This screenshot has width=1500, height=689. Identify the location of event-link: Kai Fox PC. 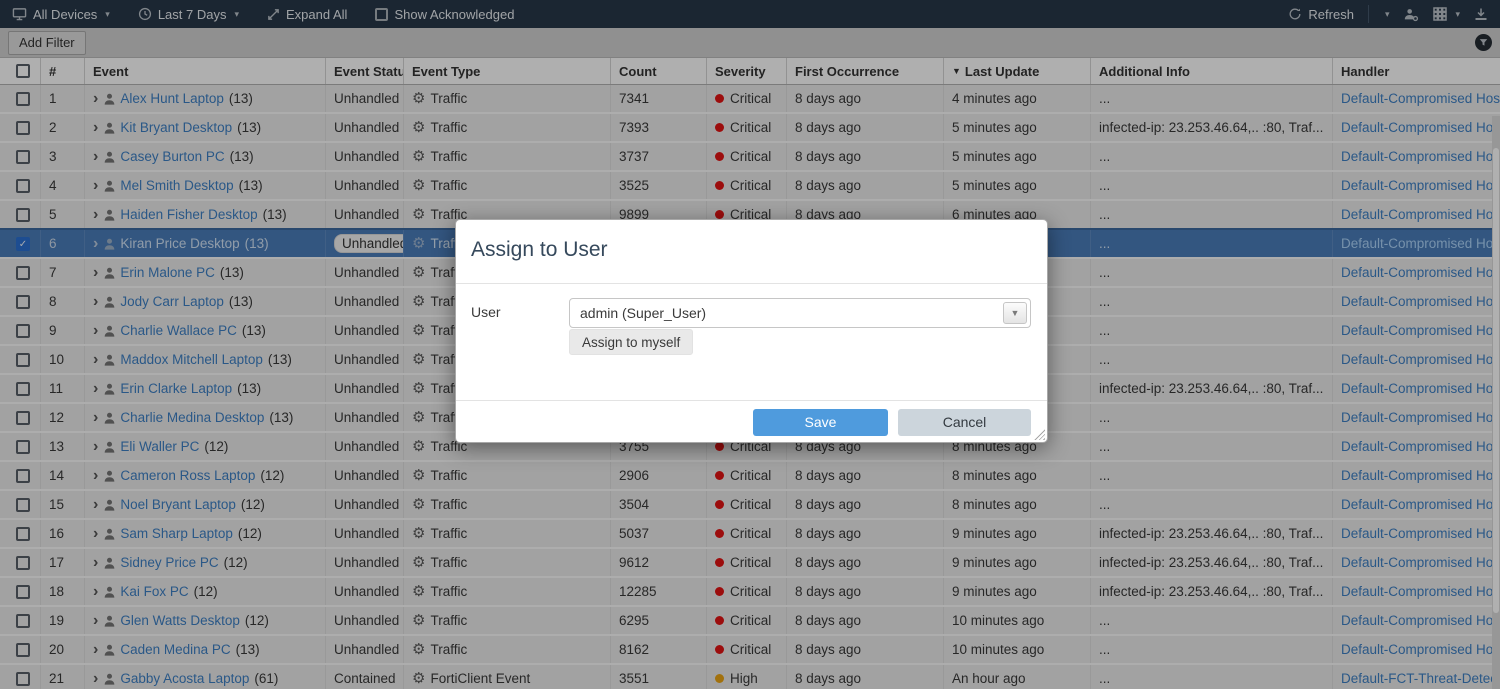
(154, 591).